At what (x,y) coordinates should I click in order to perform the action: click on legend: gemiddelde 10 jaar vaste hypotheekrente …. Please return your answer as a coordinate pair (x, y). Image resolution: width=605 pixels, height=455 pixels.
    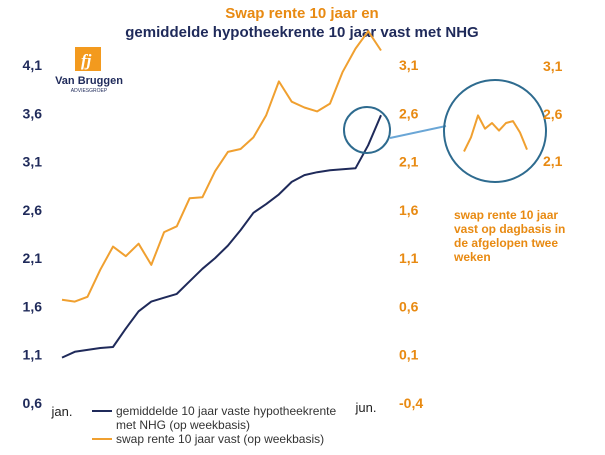
    Looking at the image, I should click on (214, 425).